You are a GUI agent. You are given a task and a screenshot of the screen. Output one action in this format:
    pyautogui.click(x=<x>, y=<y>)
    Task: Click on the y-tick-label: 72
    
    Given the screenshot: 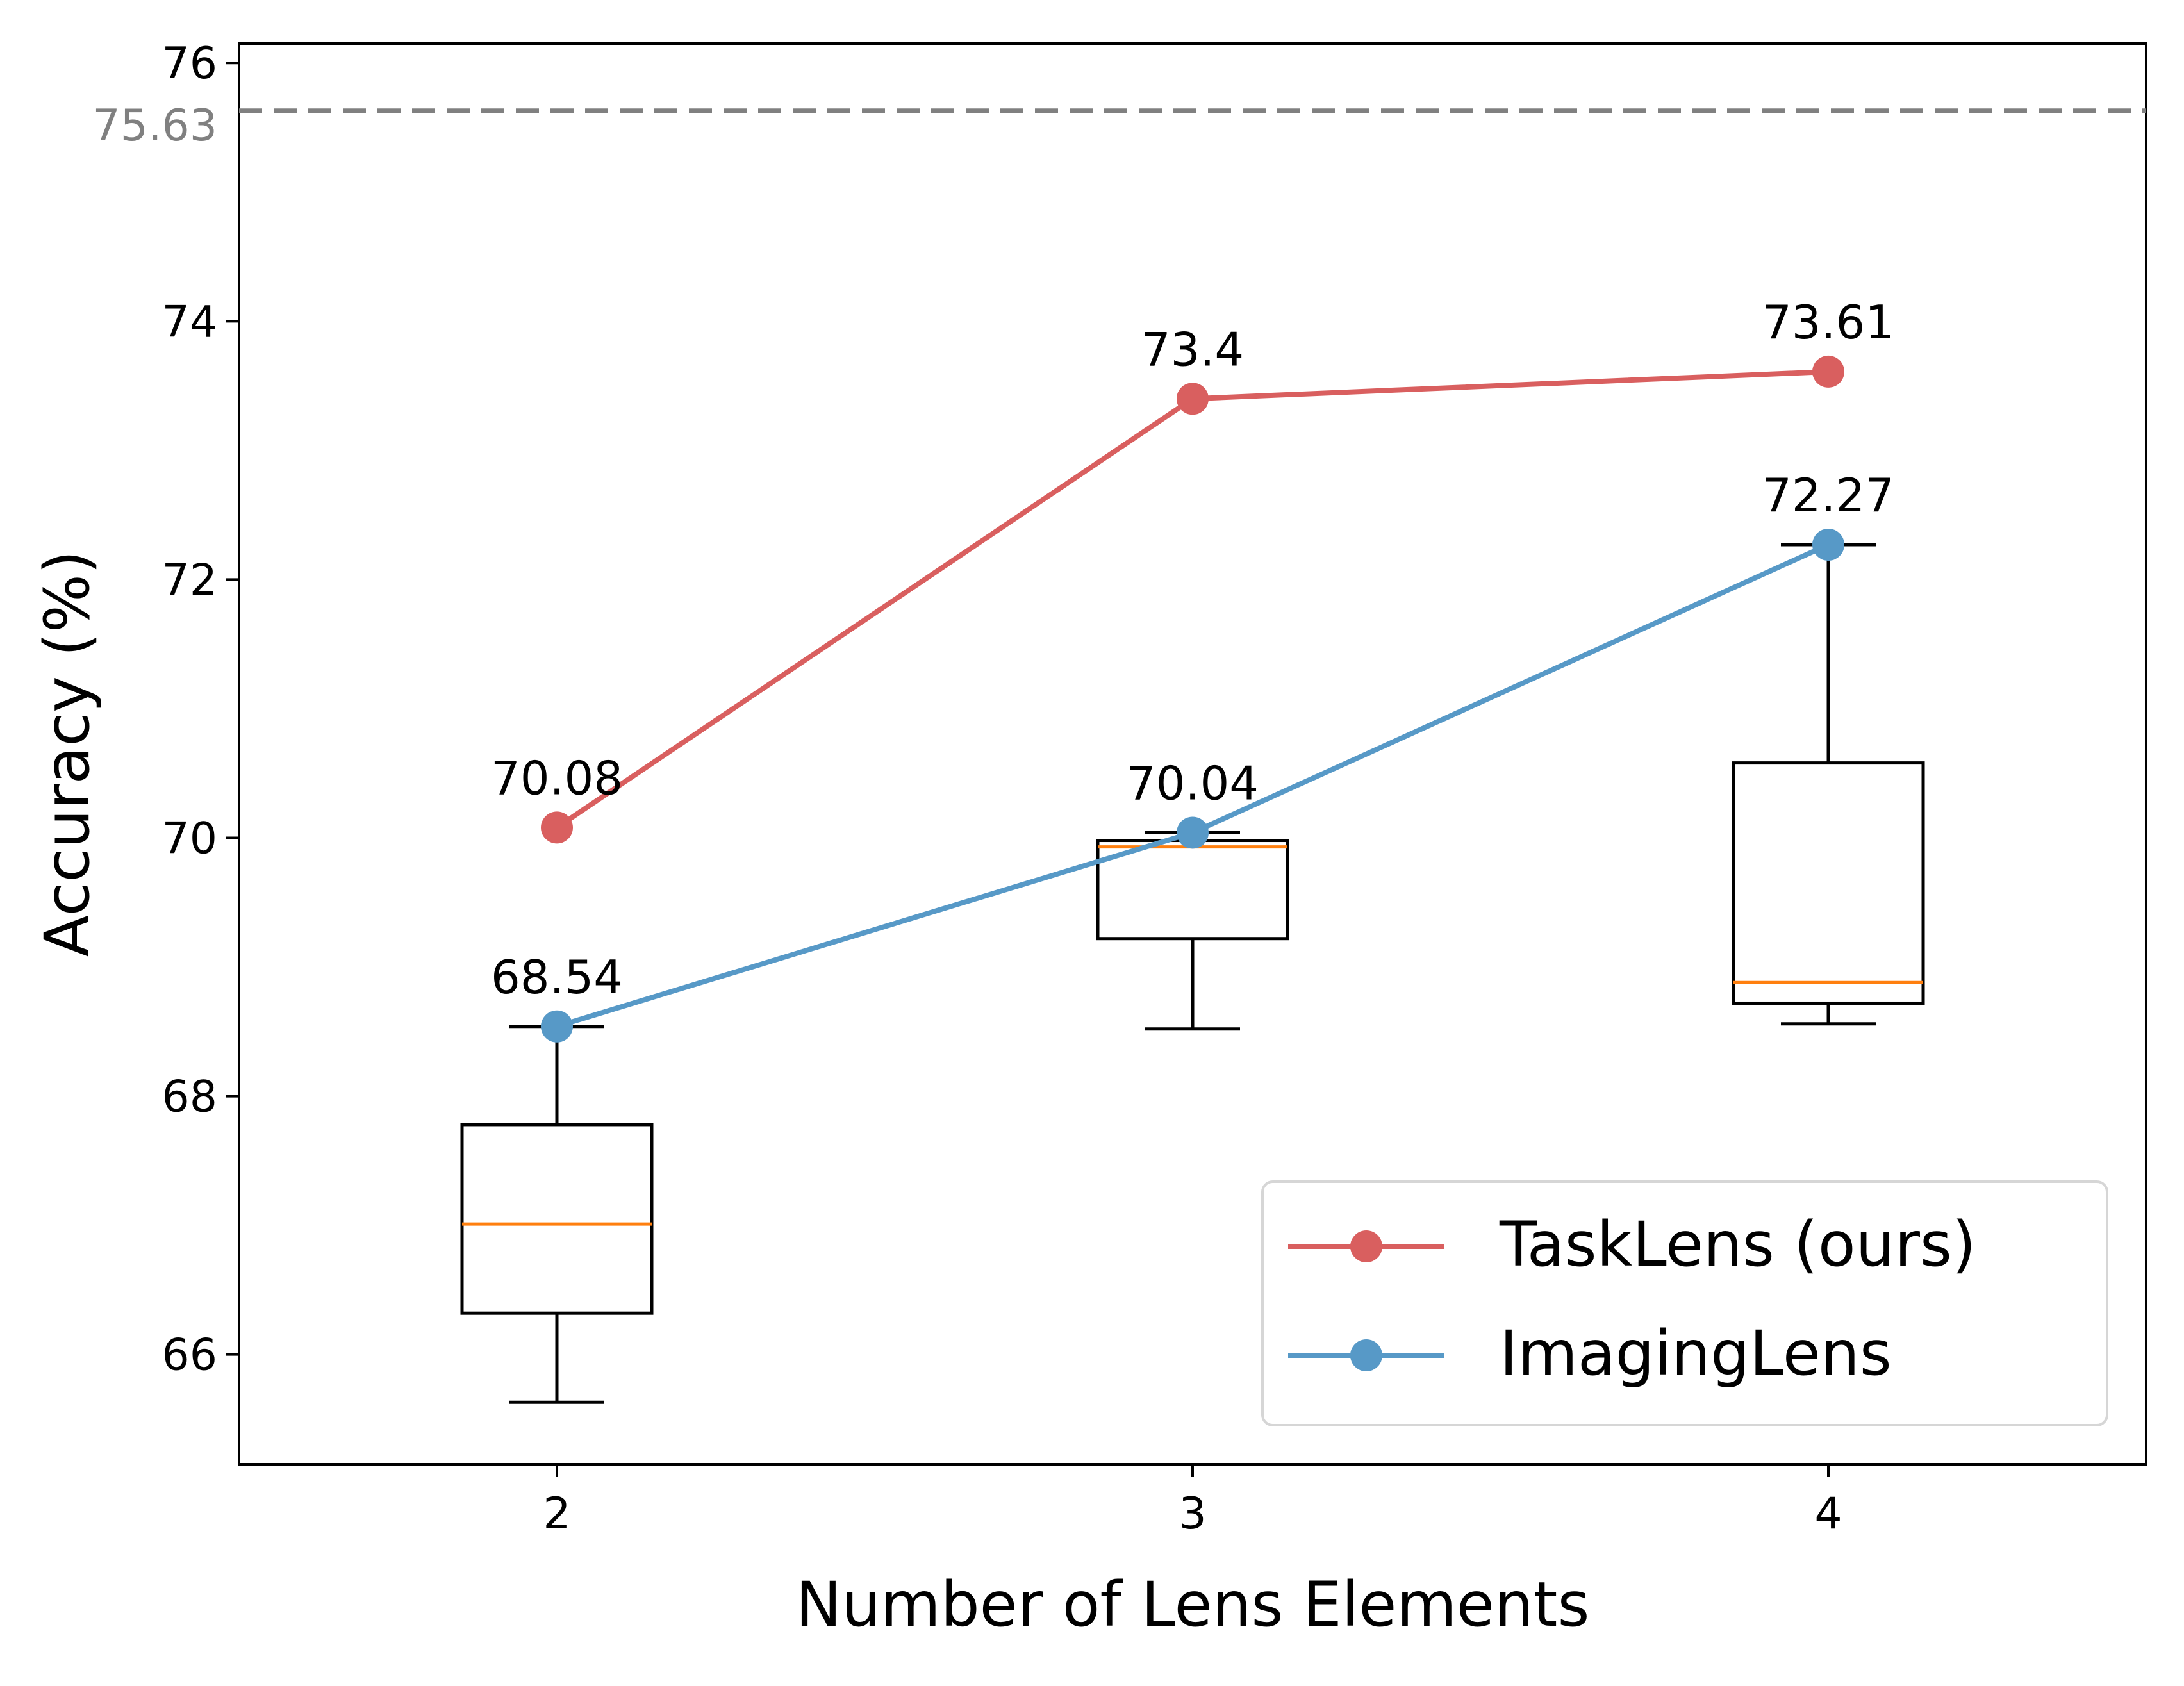 What is the action you would take?
    pyautogui.click(x=189, y=580)
    